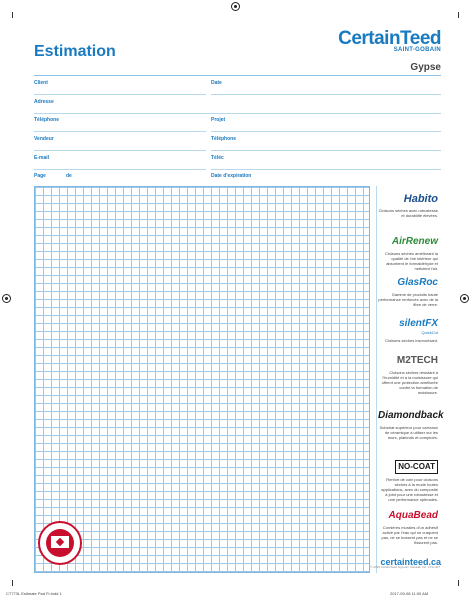  Describe the element at coordinates (411, 415) in the screenshot. I see `diamondback-logo: Diamondback` at that location.